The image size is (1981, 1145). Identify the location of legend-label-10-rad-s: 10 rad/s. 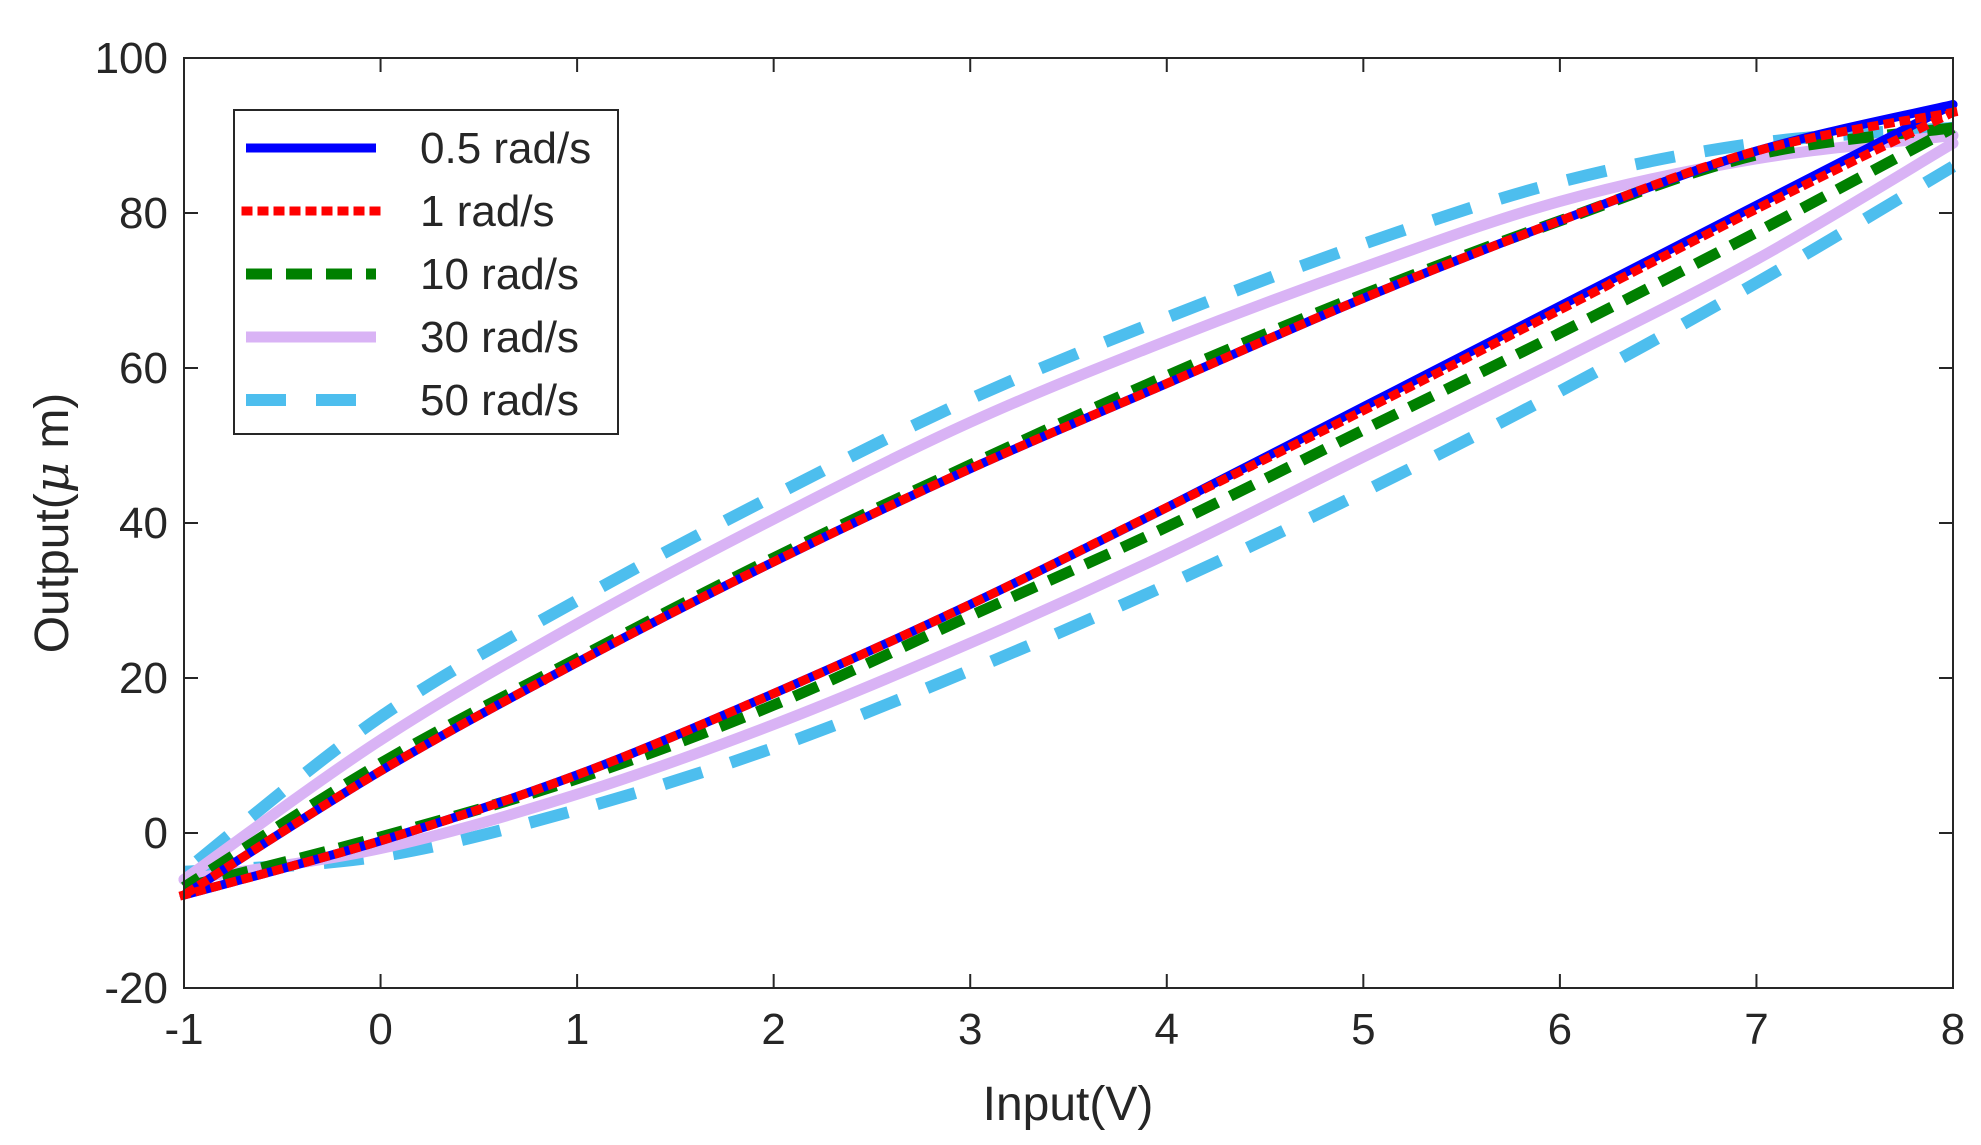
(499, 274).